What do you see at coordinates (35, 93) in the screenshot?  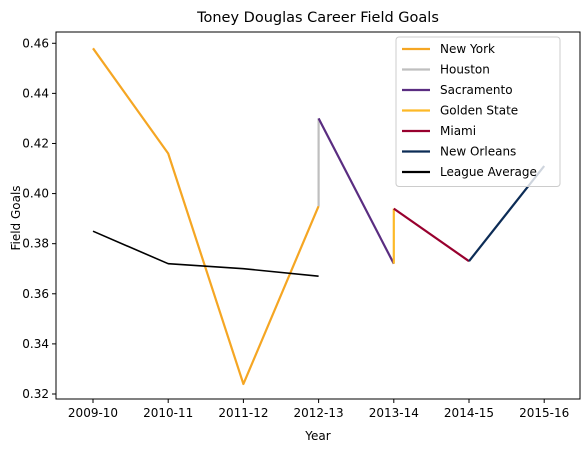 I see `y-tick-label: 0.44` at bounding box center [35, 93].